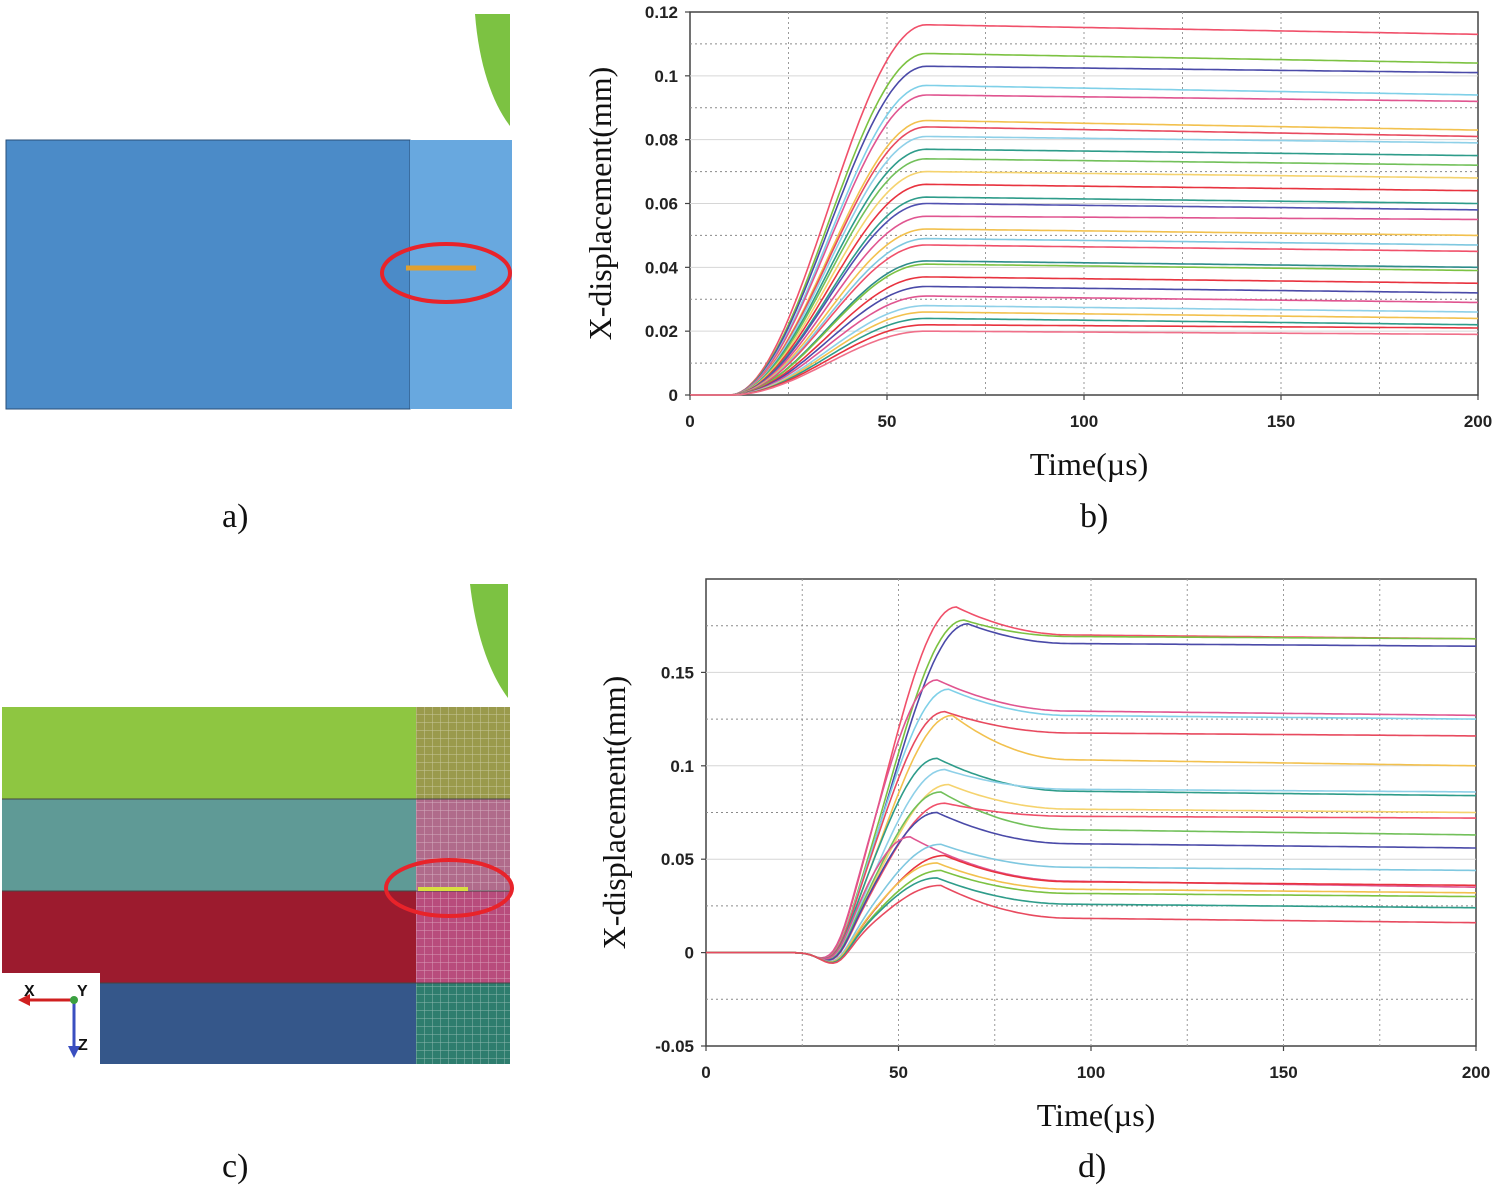  What do you see at coordinates (661, 140) in the screenshot?
I see `y-tick-label: 0.08` at bounding box center [661, 140].